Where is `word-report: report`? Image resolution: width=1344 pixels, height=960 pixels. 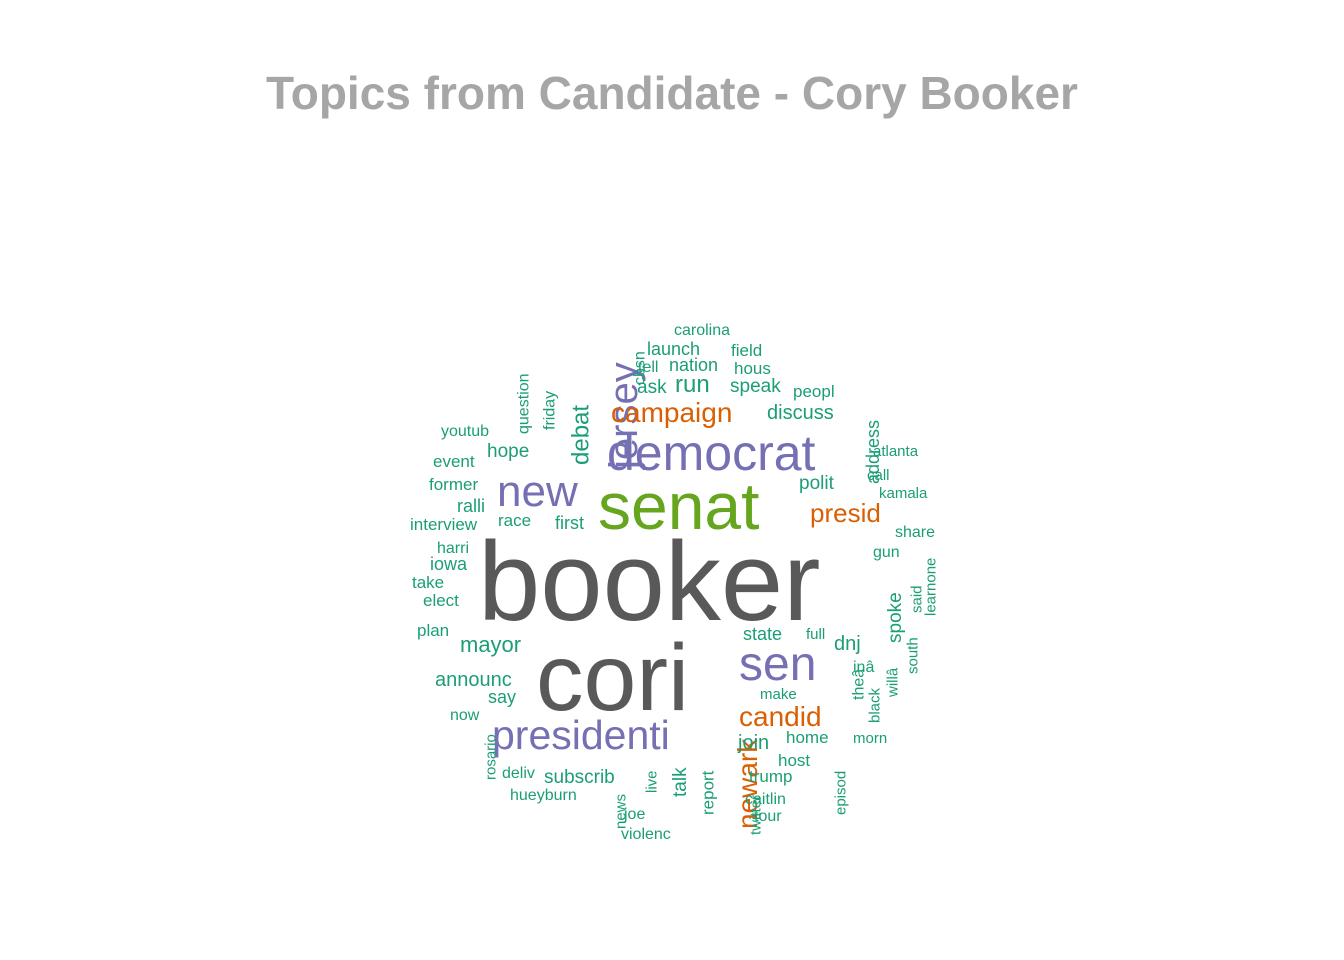 word-report: report is located at coordinates (707, 792).